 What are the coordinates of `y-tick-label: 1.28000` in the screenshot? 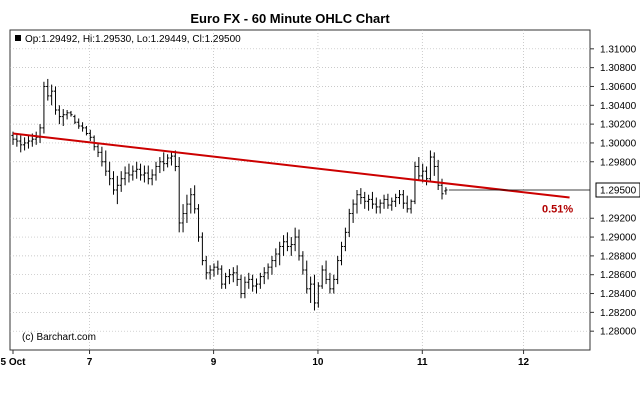 It's located at (618, 332).